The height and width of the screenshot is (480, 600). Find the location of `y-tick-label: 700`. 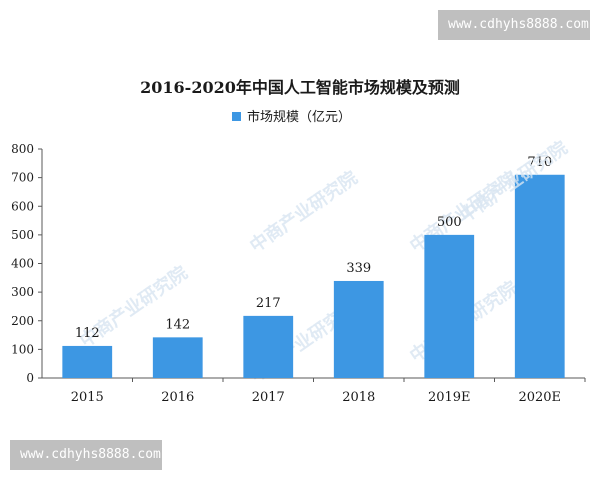

y-tick-label: 700 is located at coordinates (22, 178).